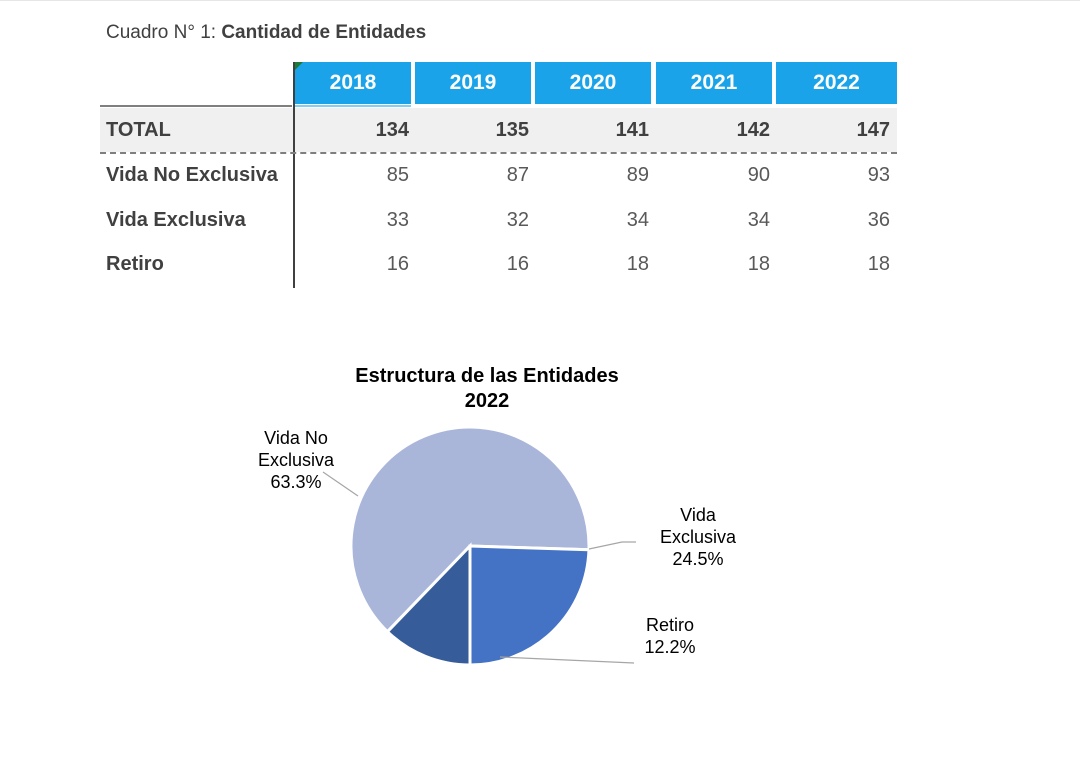  What do you see at coordinates (698, 559) in the screenshot?
I see `slice-percent: 24.5%` at bounding box center [698, 559].